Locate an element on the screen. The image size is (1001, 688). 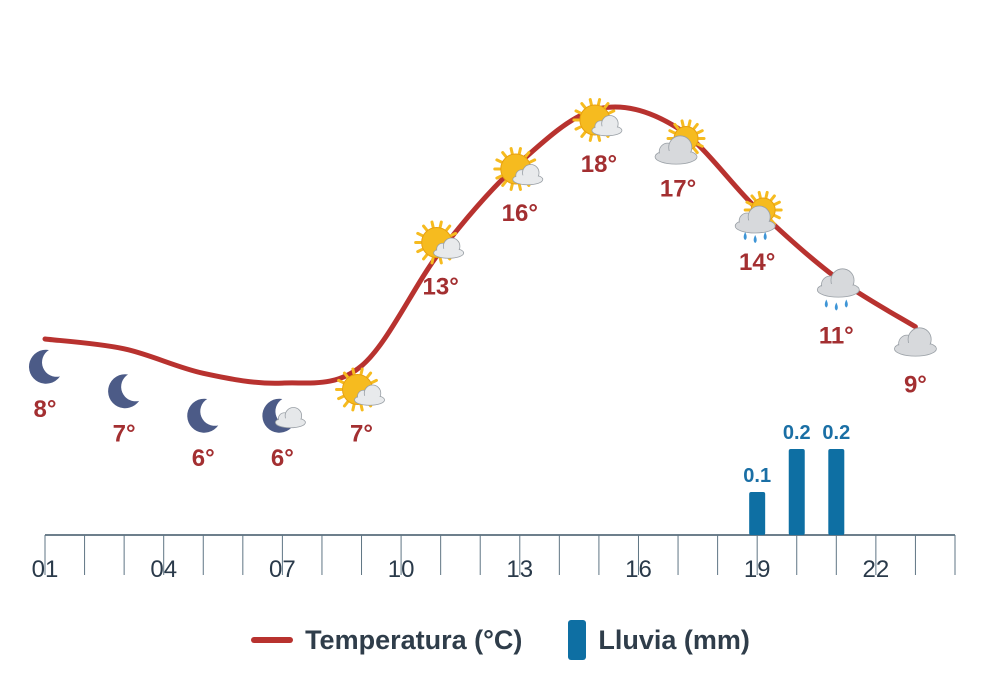
x-tick-label: 07 is located at coordinates (282, 569).